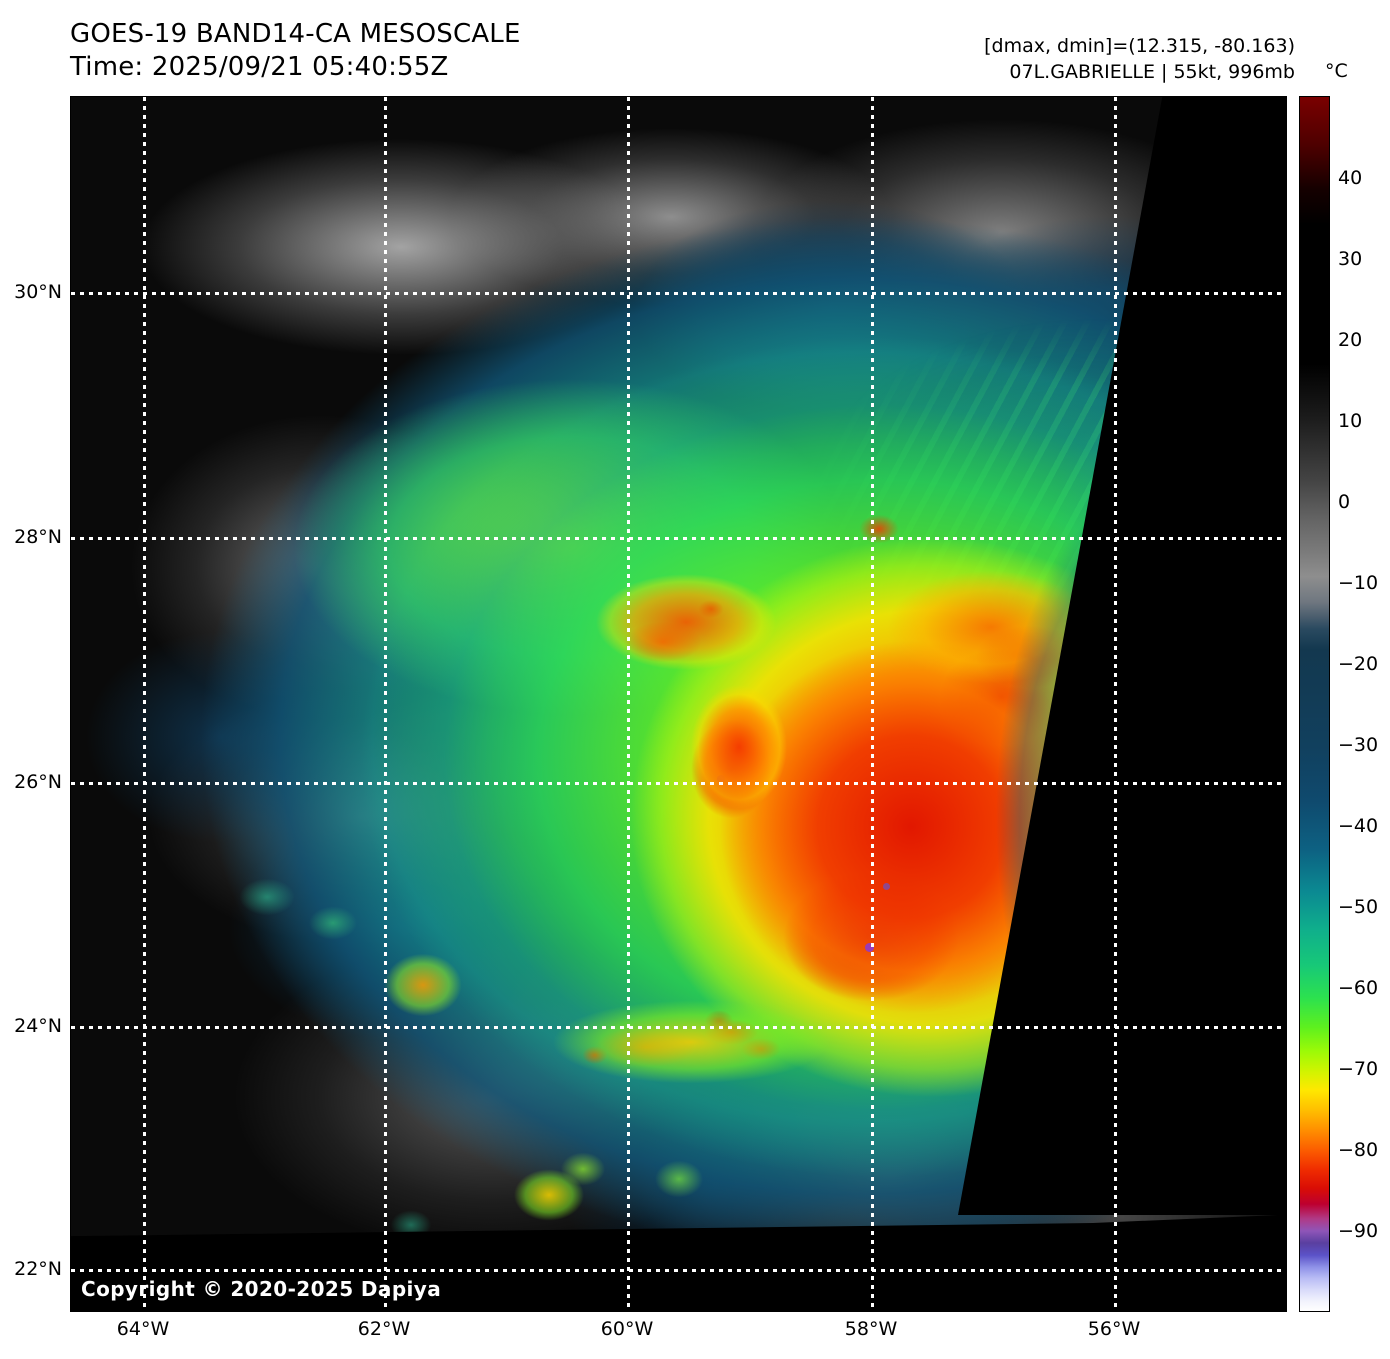  Describe the element at coordinates (1350, 178) in the screenshot. I see `colorbar-tick-label: 40` at that location.